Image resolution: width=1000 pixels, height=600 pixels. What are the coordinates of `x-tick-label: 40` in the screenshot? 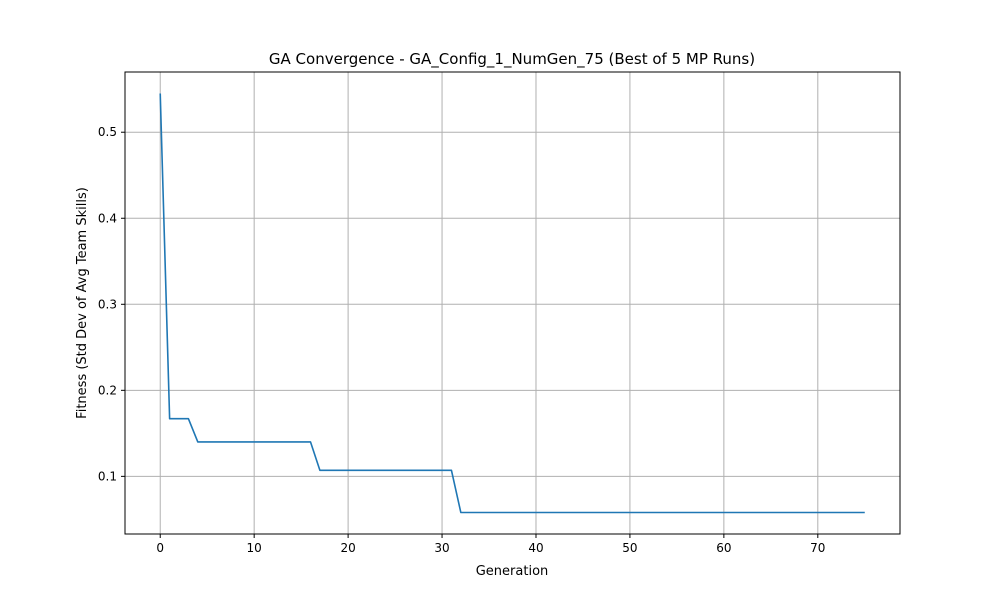 It's located at (535, 548).